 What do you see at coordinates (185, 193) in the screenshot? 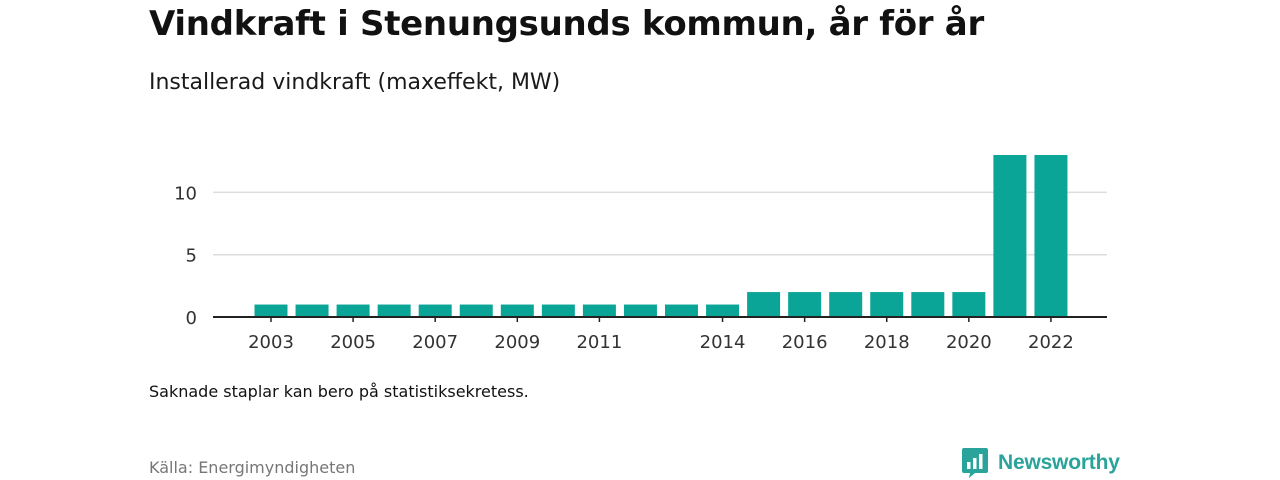
I see `y-tick-label: 10` at bounding box center [185, 193].